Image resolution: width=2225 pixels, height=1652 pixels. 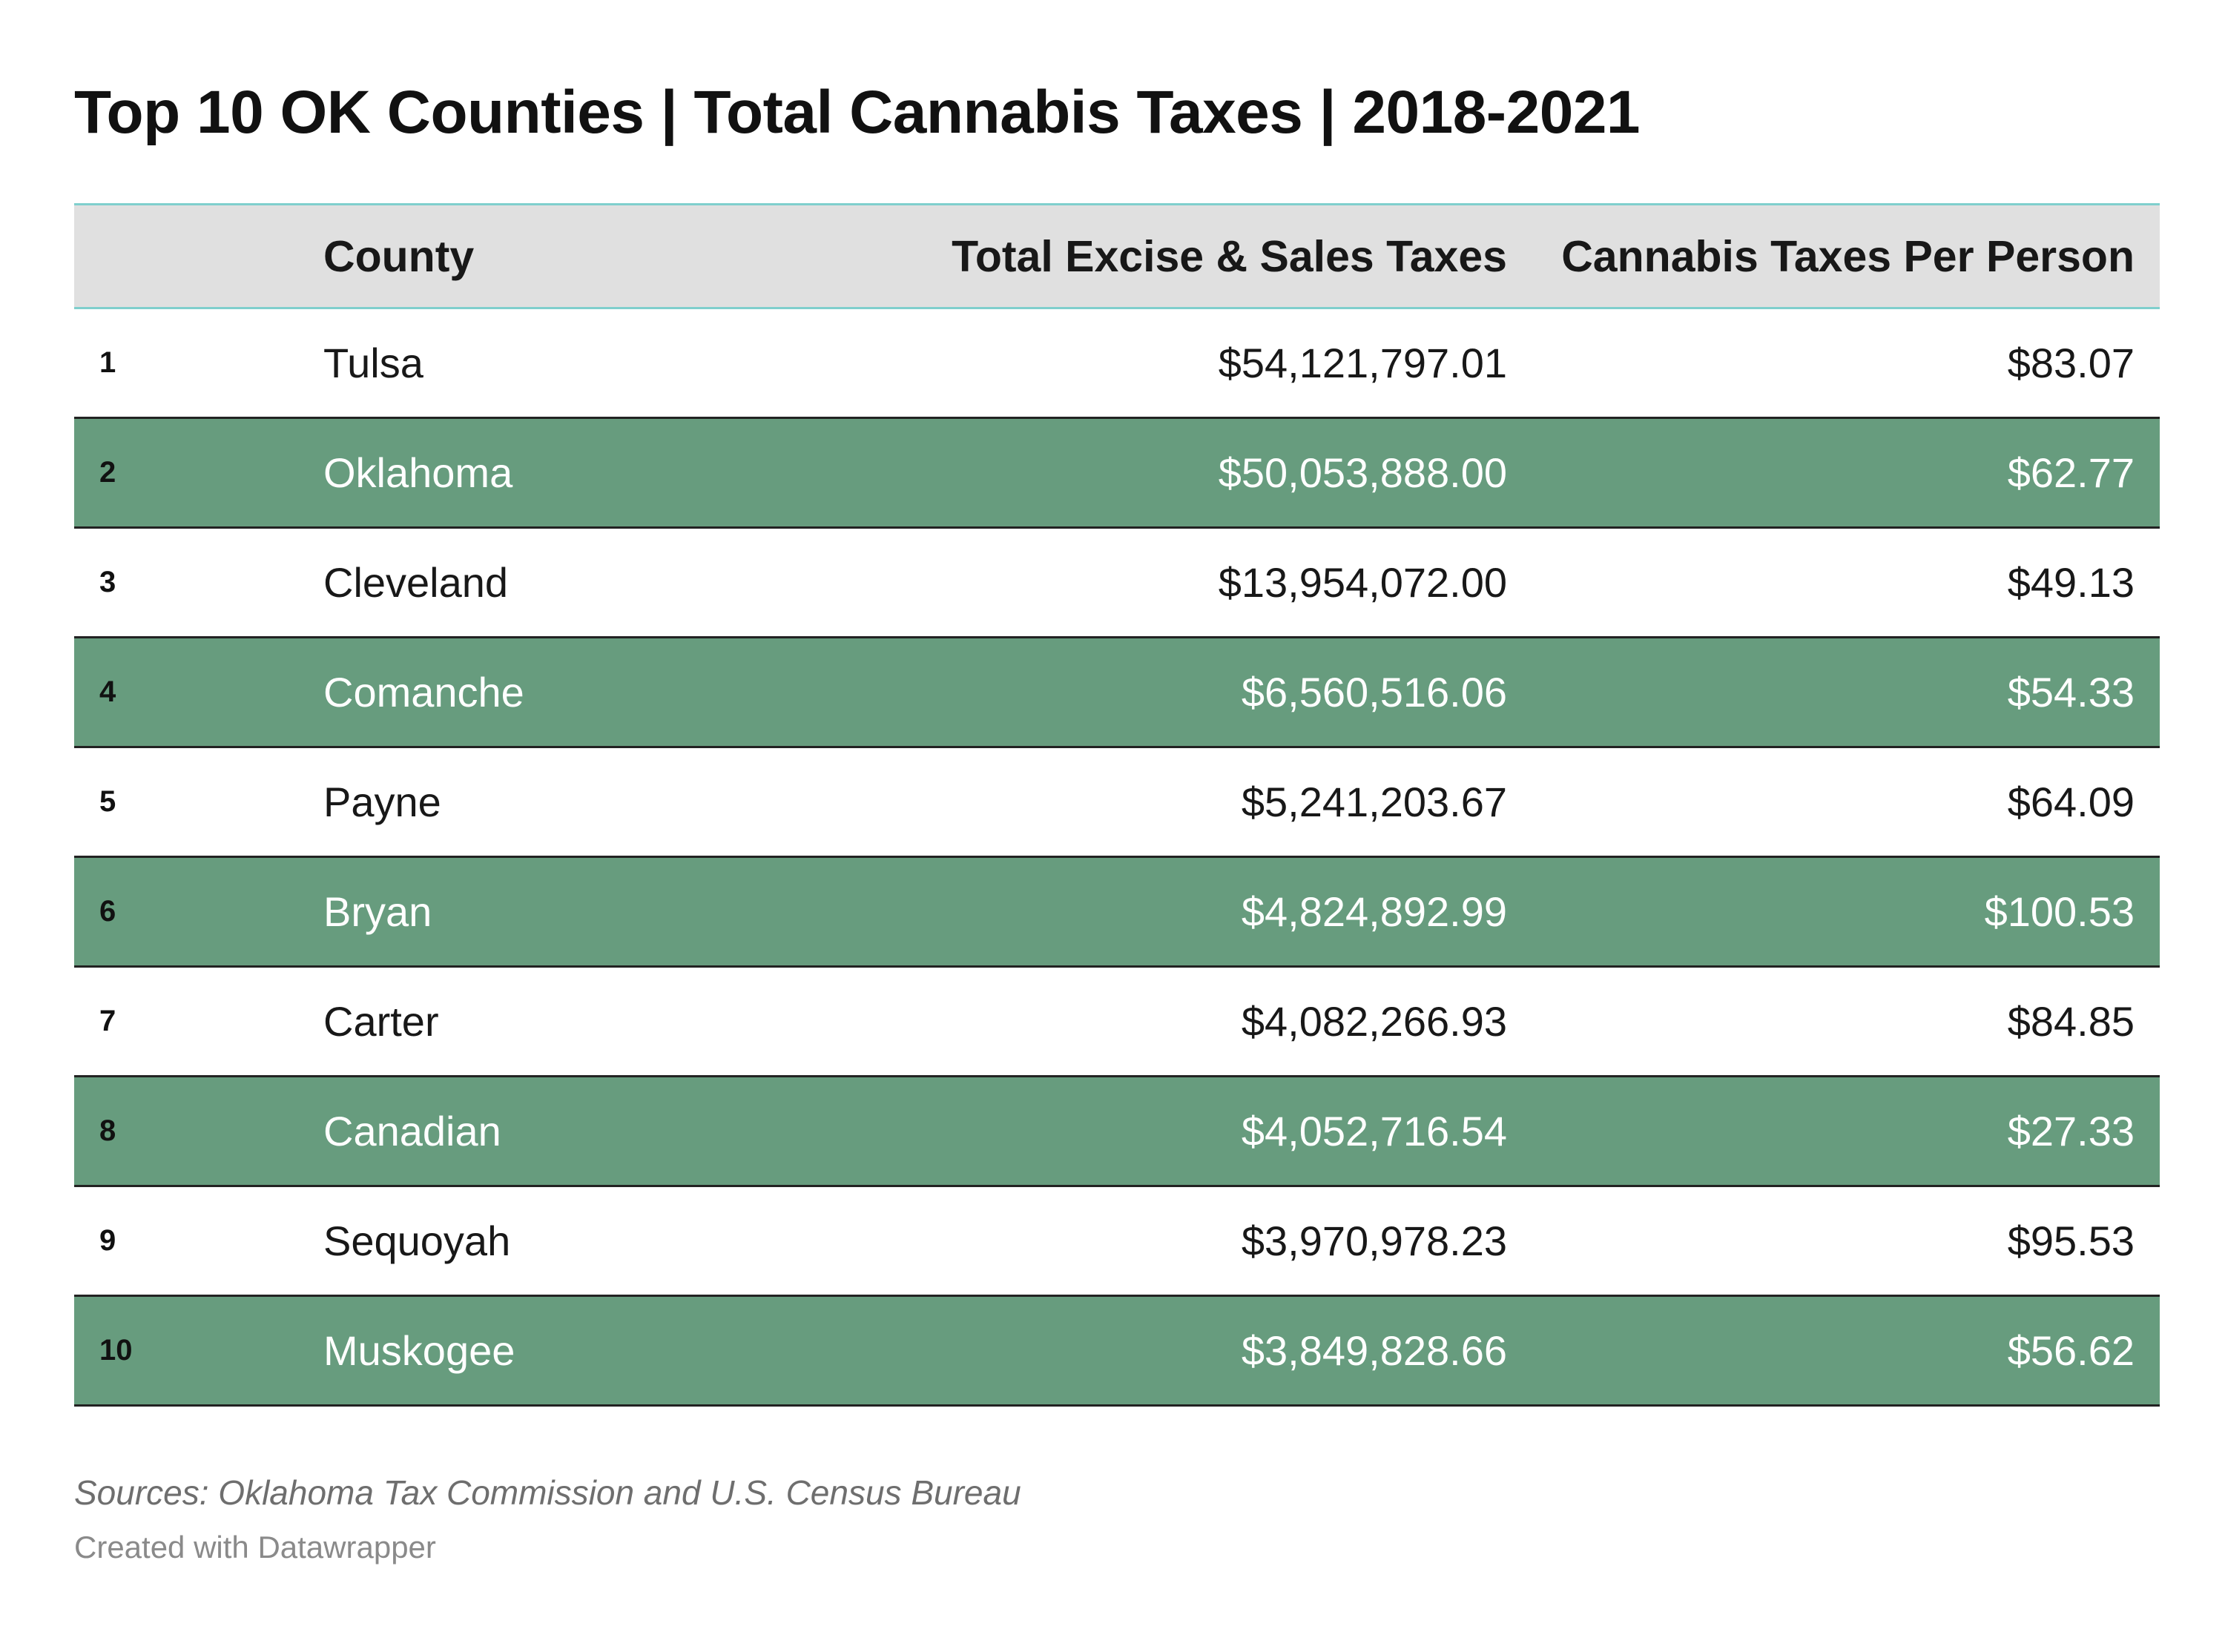 I want to click on table-row: 7 Carter $4,082,266.93 $84.85, so click(x=1117, y=1021).